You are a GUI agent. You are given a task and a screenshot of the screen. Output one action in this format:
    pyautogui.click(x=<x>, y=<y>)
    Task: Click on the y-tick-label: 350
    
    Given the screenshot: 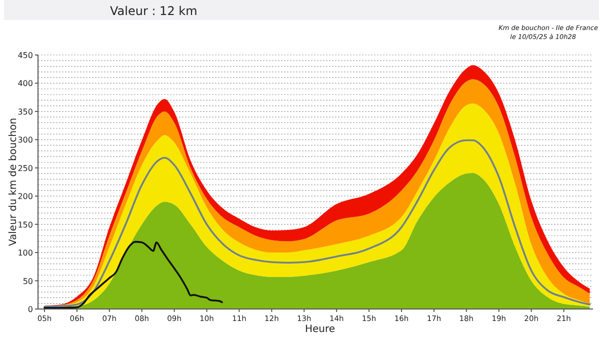 What is the action you would take?
    pyautogui.click(x=25, y=111)
    